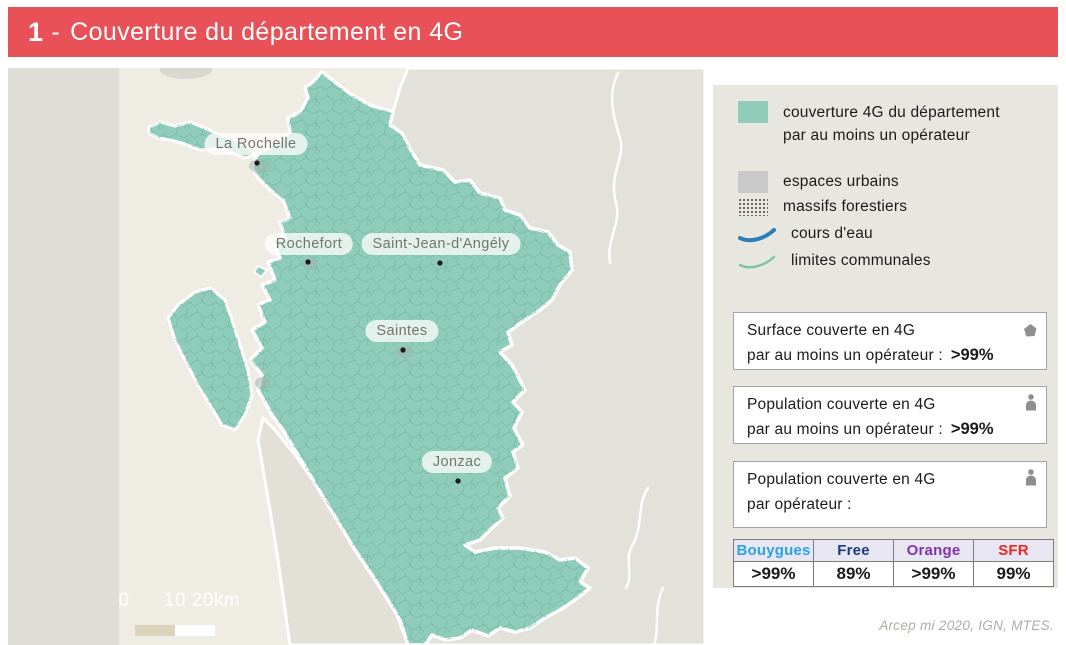 This screenshot has width=1066, height=645. I want to click on legend-item-urban: espaces urbains, so click(818, 182).